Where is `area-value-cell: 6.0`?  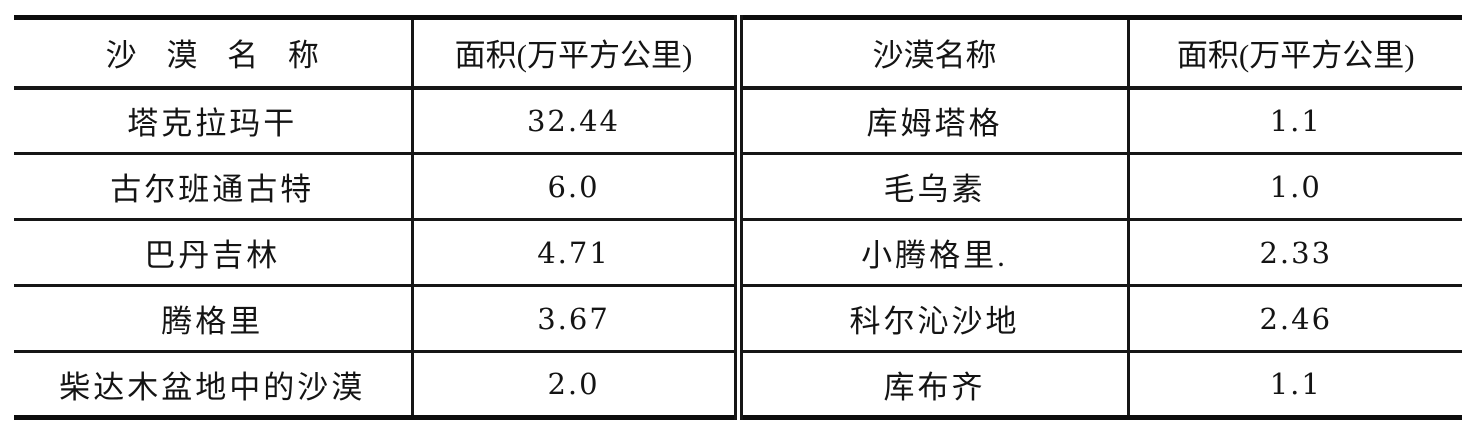 area-value-cell: 6.0 is located at coordinates (577, 186).